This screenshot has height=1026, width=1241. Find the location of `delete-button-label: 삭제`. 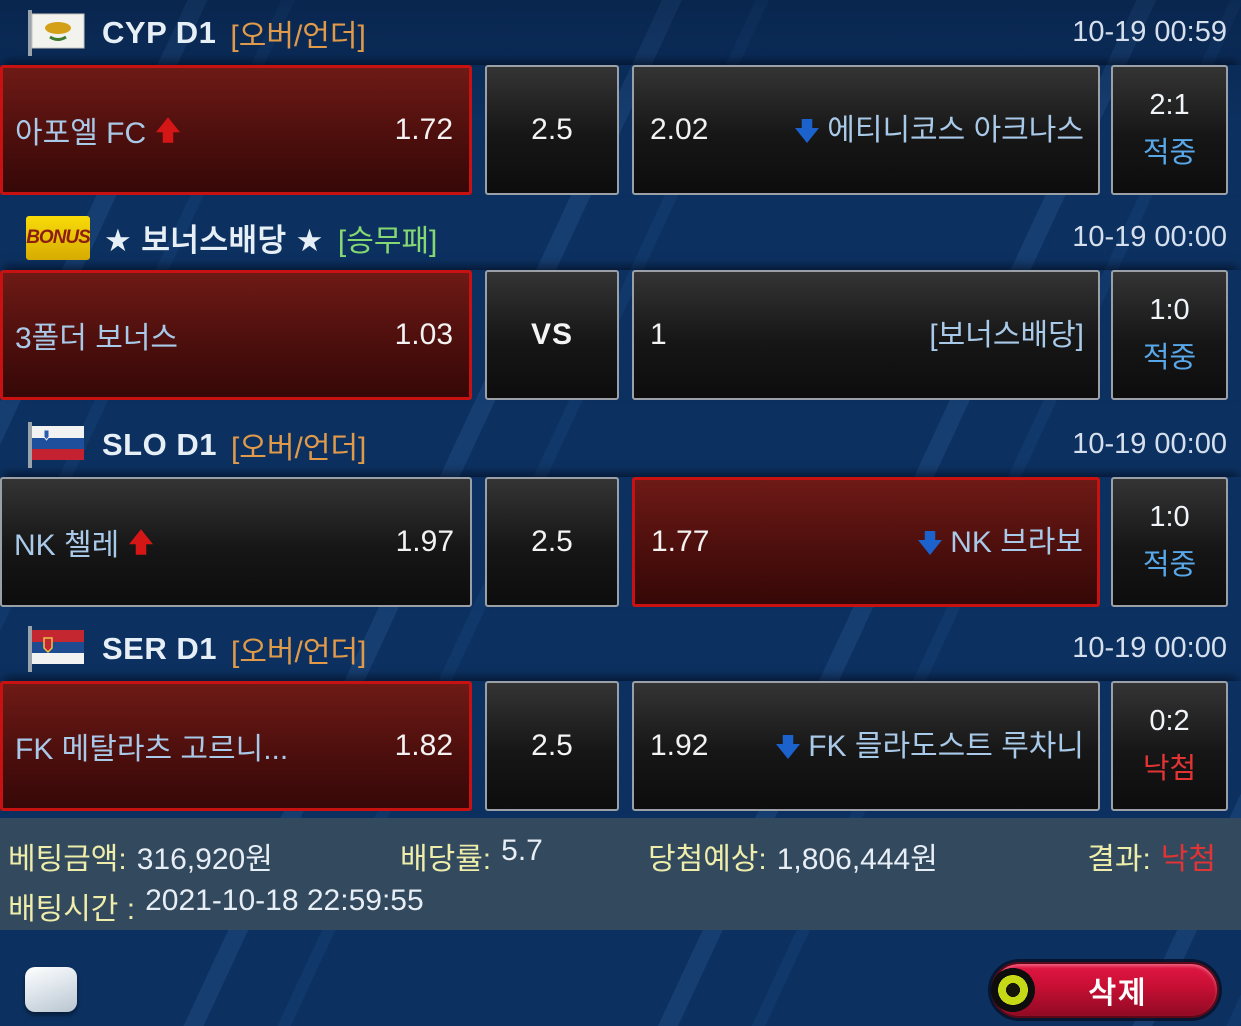

delete-button-label: 삭제 is located at coordinates (1118, 993).